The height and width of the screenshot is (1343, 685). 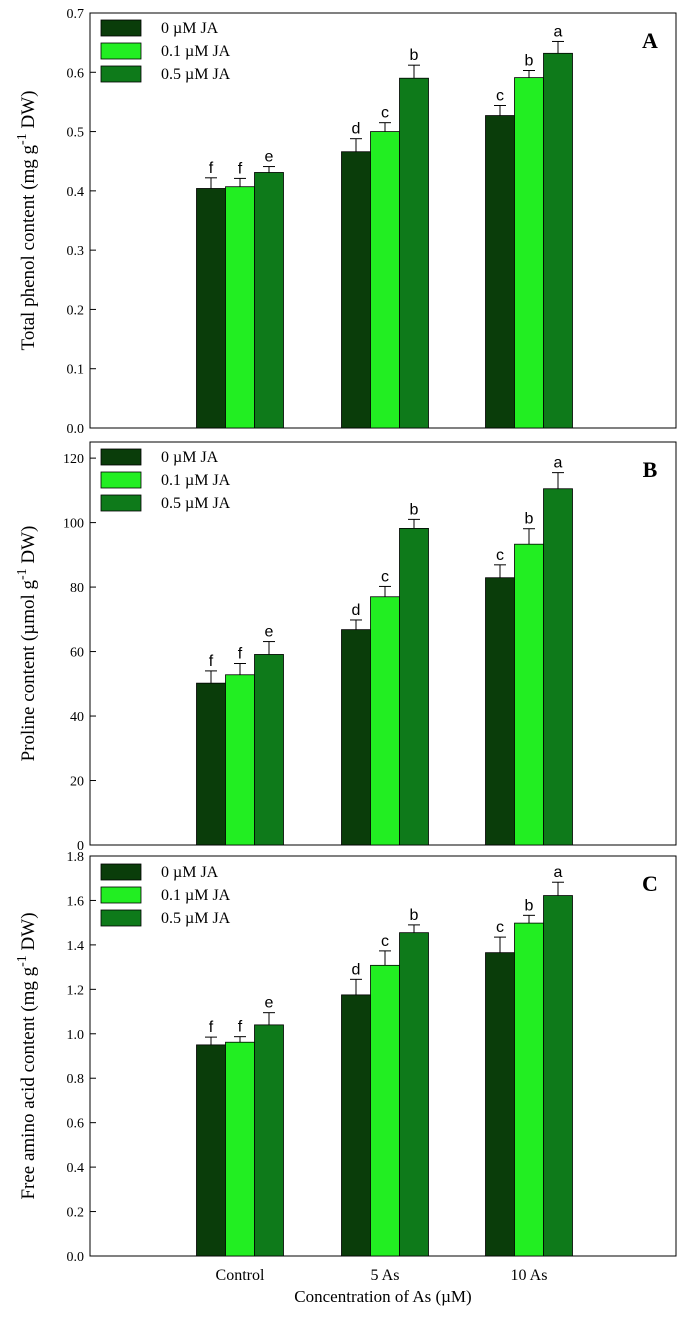 I want to click on y-tick-label: 0.8, so click(x=76, y=1079).